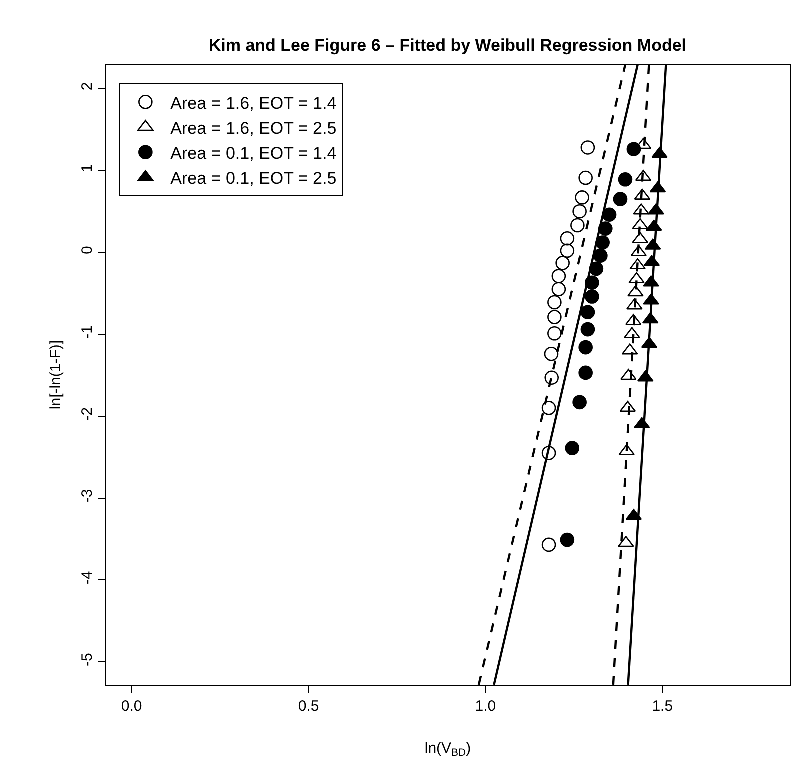 The height and width of the screenshot is (784, 791). I want to click on chart-title: Kim and Lee Figure 6 – Fitted by Weibull Regression Model, so click(447, 45).